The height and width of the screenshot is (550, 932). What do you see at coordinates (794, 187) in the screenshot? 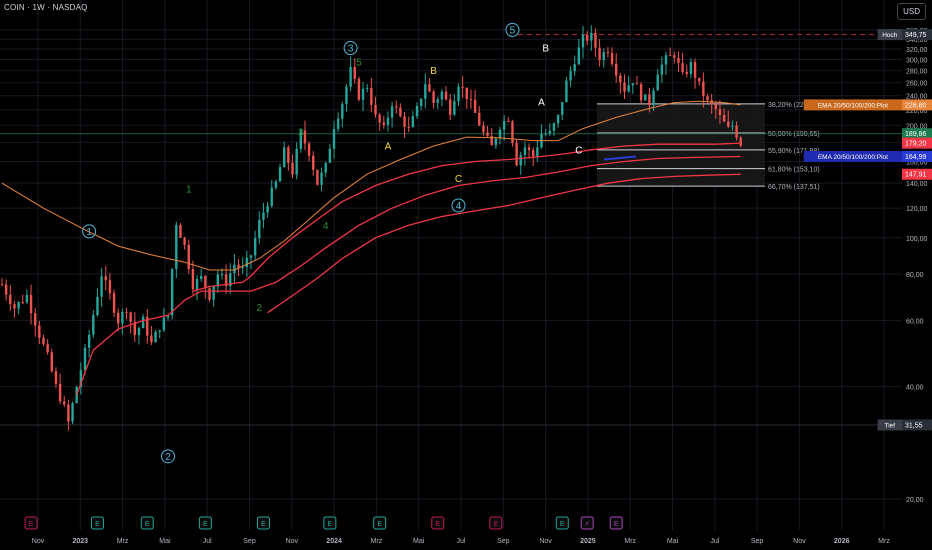
I see `fib-level-label: 66,70% (137,51)` at bounding box center [794, 187].